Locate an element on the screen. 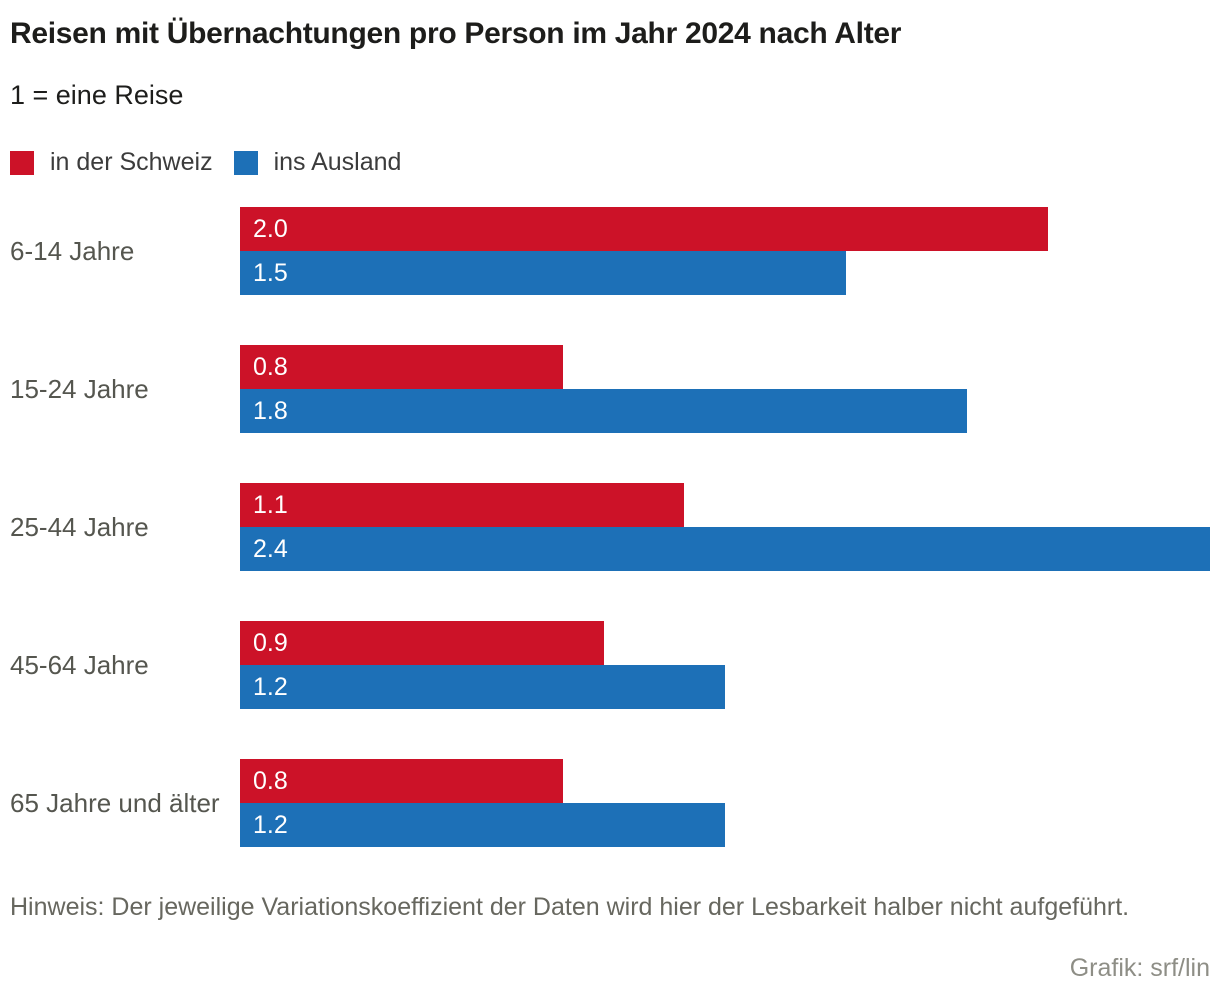  legend-swatch-red-icon is located at coordinates (22, 162).